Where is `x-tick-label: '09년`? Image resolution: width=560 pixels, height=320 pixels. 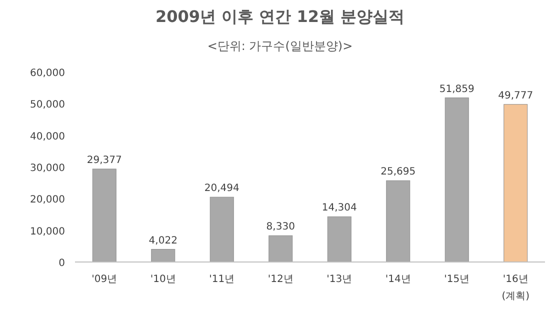 x-tick-label: '09년 is located at coordinates (105, 279).